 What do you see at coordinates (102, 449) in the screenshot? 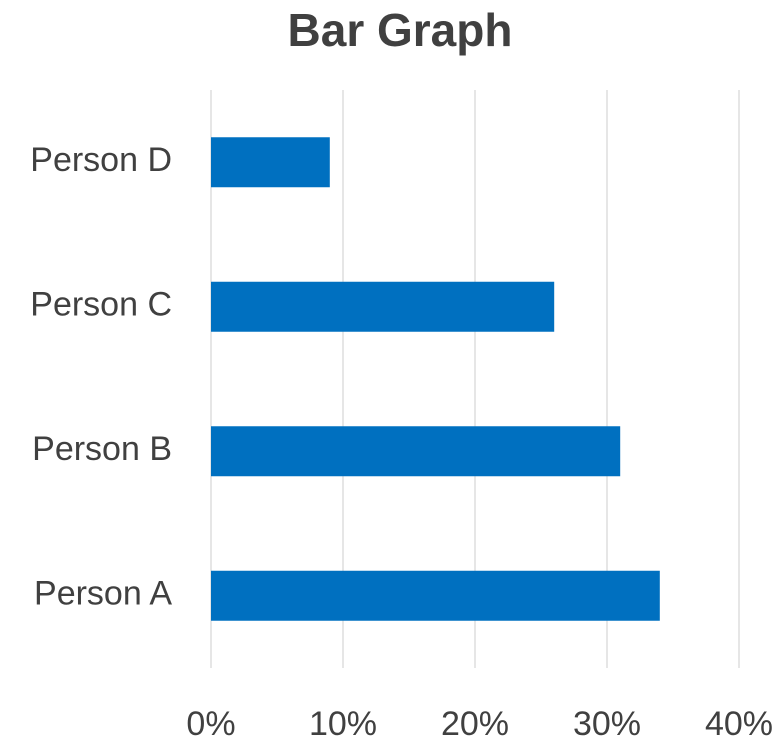
I see `y-tick-label: Person B` at bounding box center [102, 449].